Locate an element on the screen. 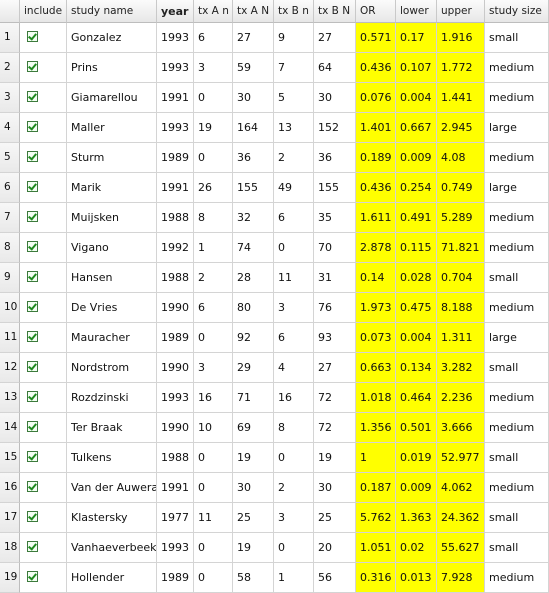  tx-a-n-cell: 1 is located at coordinates (213, 248).